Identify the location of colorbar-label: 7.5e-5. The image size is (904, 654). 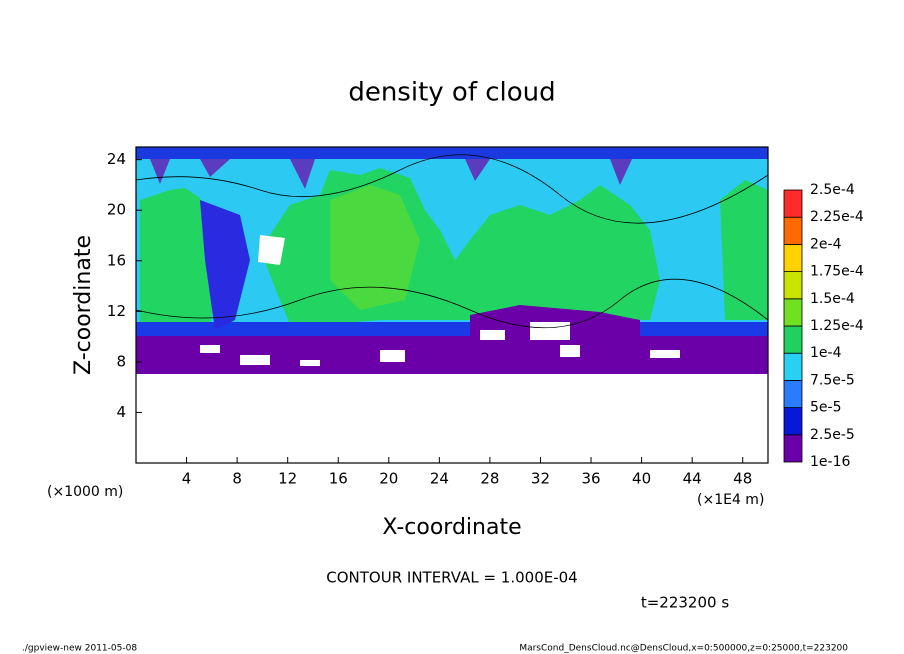
(832, 380).